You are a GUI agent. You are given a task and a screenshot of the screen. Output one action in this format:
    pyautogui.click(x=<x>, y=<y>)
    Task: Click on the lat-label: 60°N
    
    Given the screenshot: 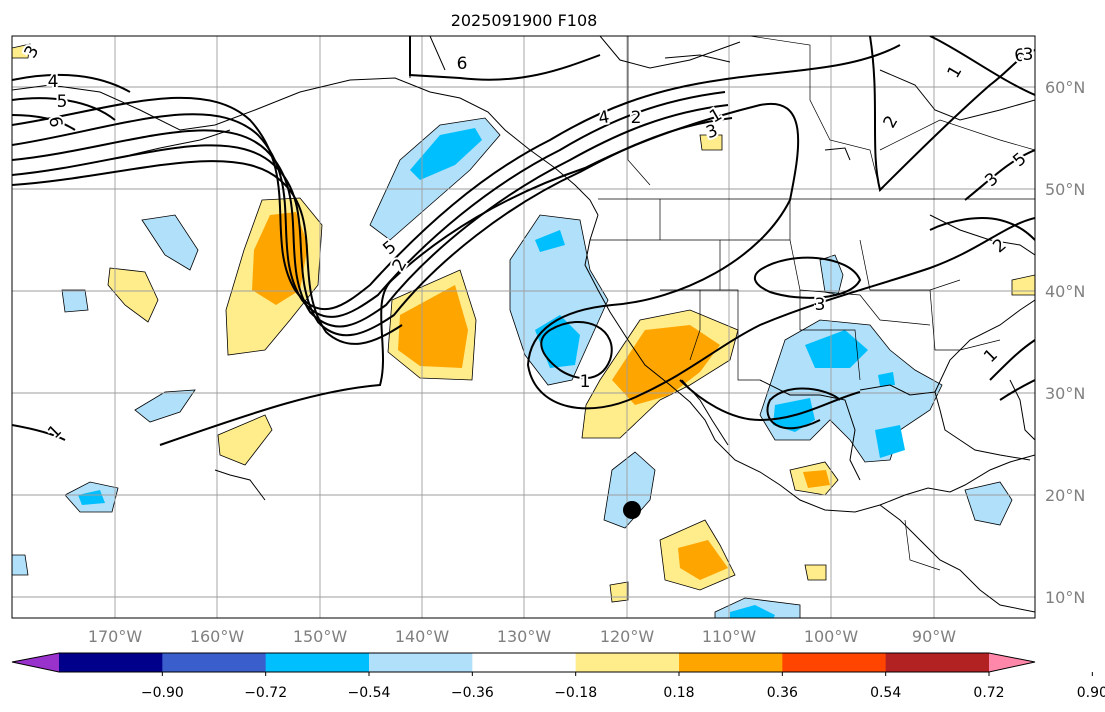 What is the action you would take?
    pyautogui.click(x=1065, y=87)
    